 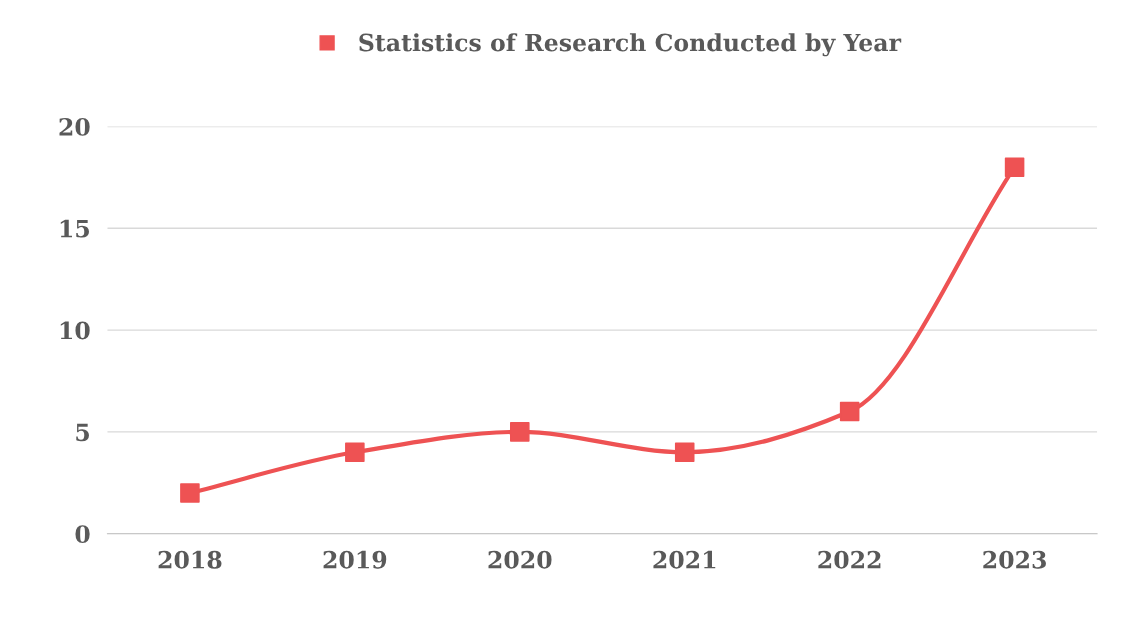 What do you see at coordinates (74, 228) in the screenshot?
I see `y-tick-label: 15` at bounding box center [74, 228].